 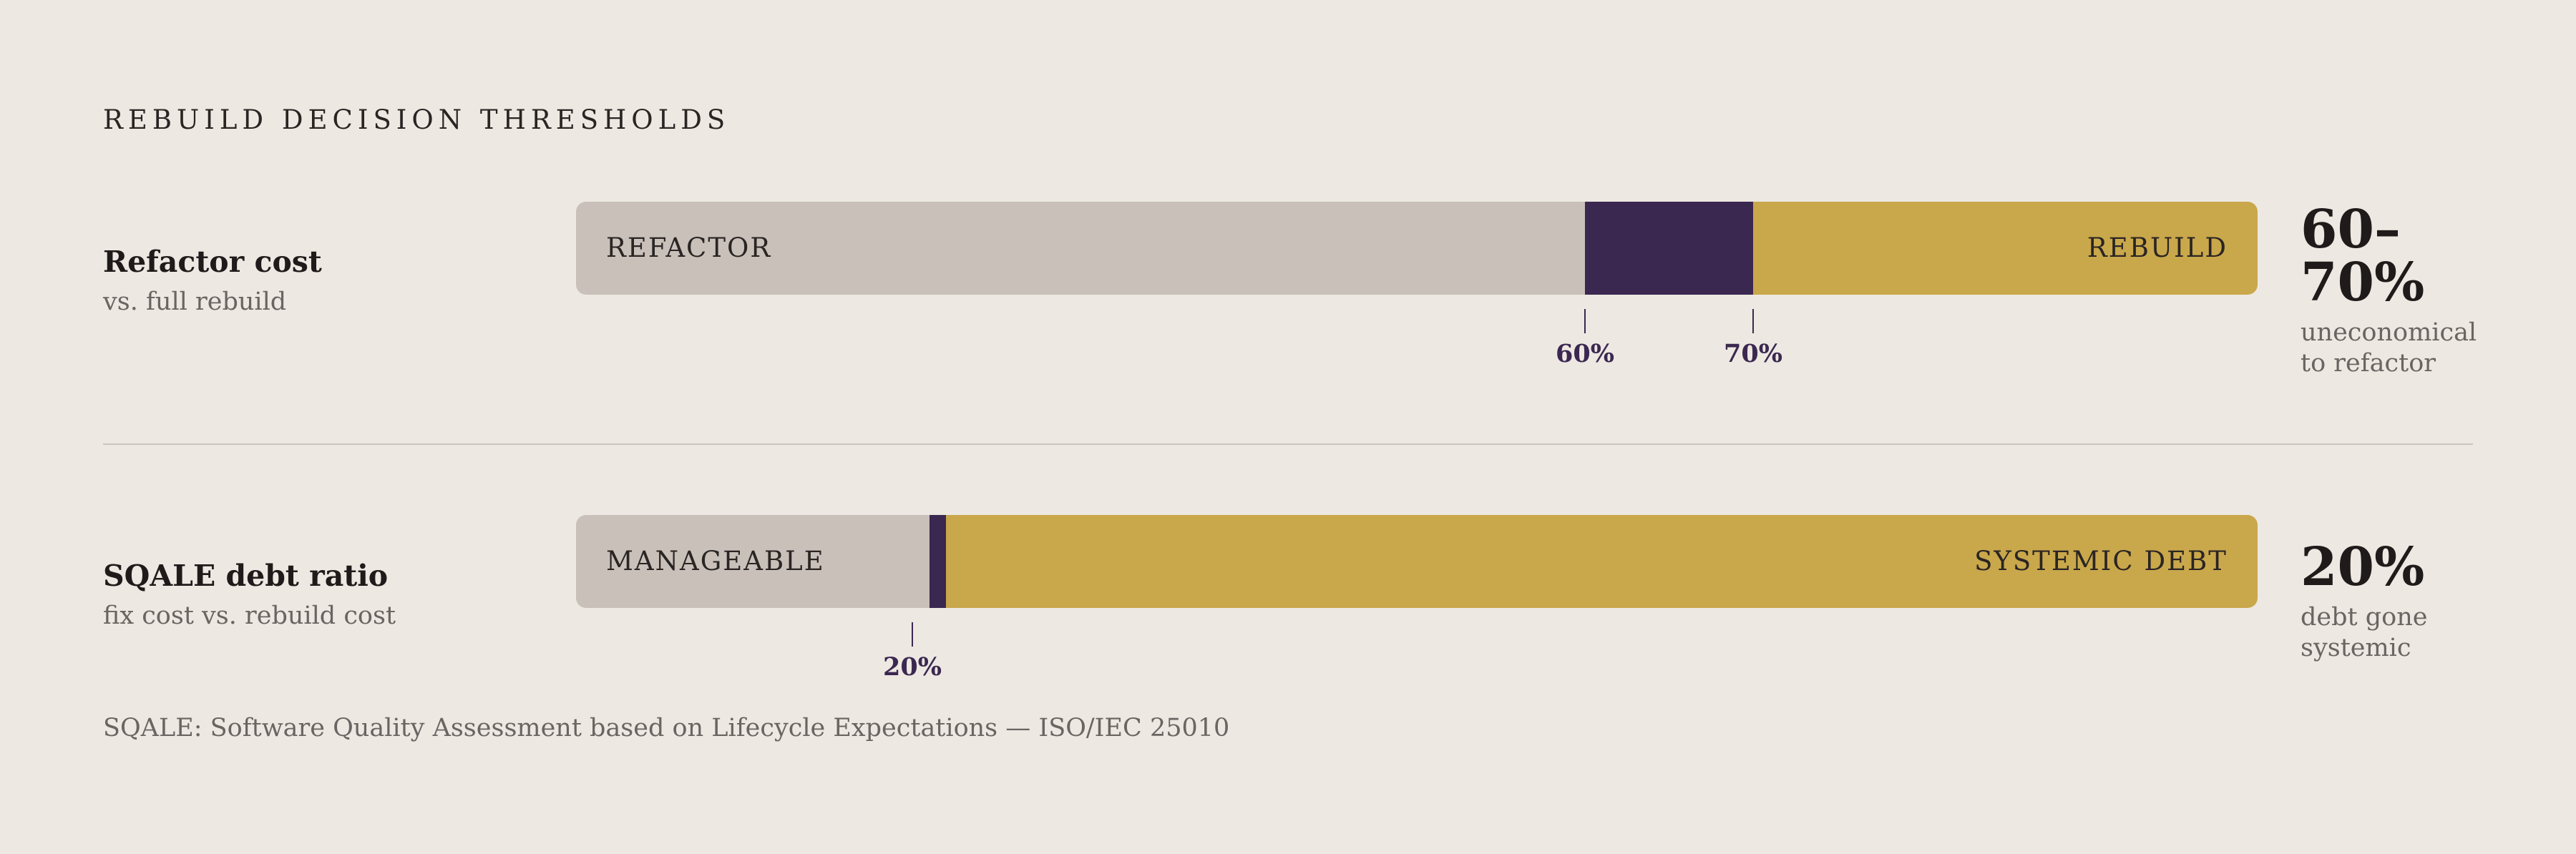 What do you see at coordinates (2363, 256) in the screenshot?
I see `callout-value: 60–70%` at bounding box center [2363, 256].